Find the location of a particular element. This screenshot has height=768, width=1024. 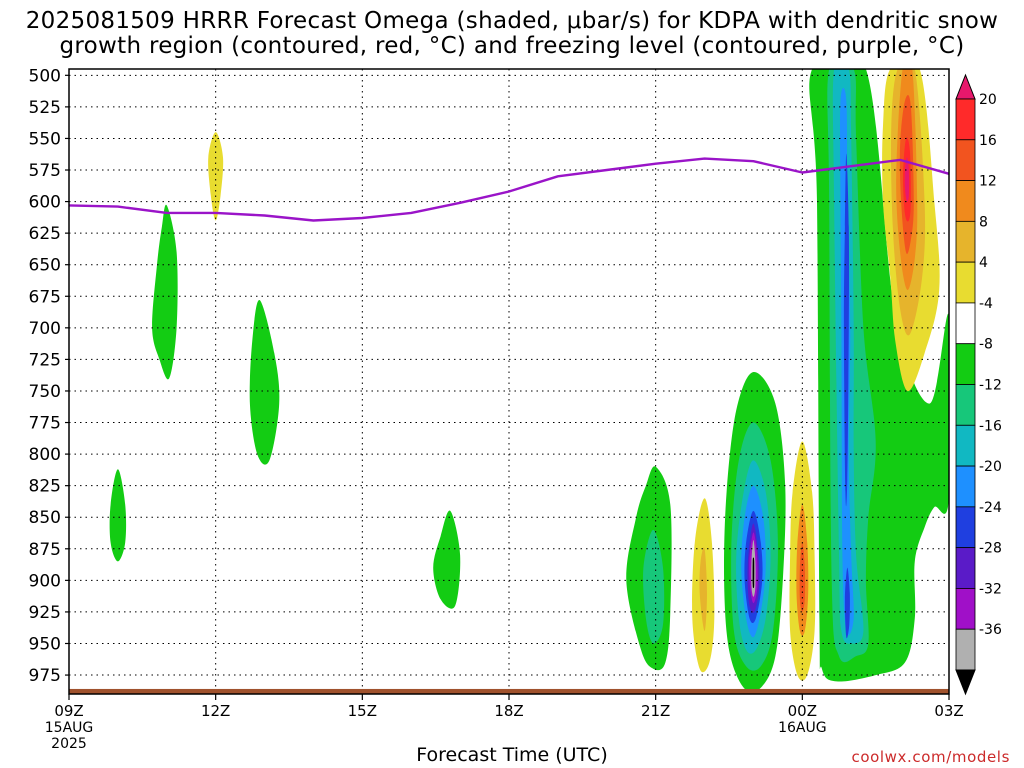

colorbar-label: -4 is located at coordinates (986, 304).